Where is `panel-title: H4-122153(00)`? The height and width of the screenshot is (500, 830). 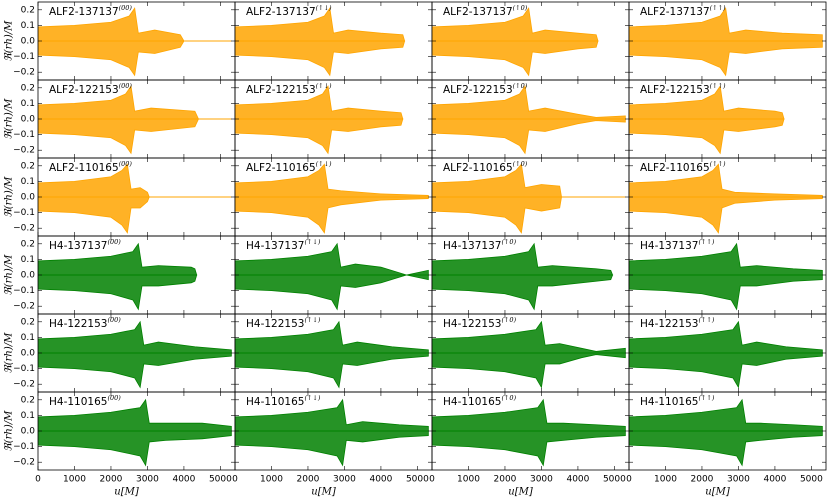 panel-title: H4-122153(00) is located at coordinates (85, 323).